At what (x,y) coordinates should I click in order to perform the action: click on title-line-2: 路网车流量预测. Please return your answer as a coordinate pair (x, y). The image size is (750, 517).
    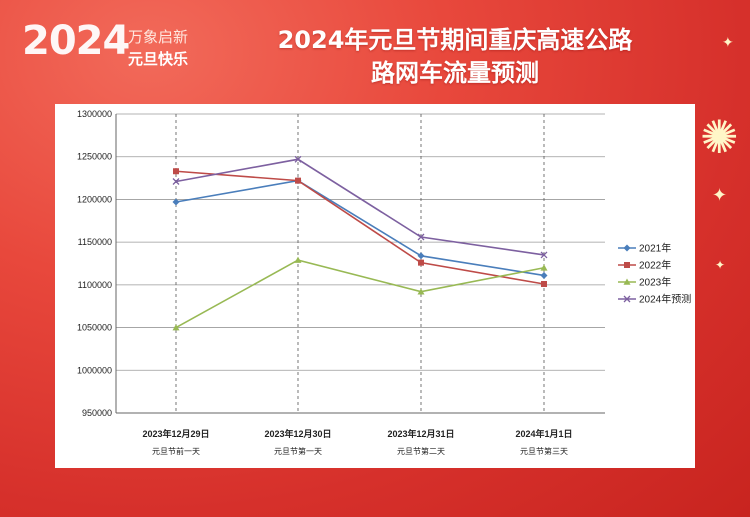
    Looking at the image, I should click on (455, 73).